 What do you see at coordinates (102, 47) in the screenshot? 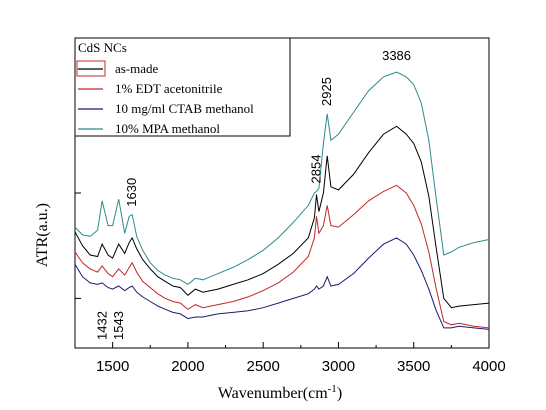
I see `legend-title: CdS NCs` at bounding box center [102, 47].